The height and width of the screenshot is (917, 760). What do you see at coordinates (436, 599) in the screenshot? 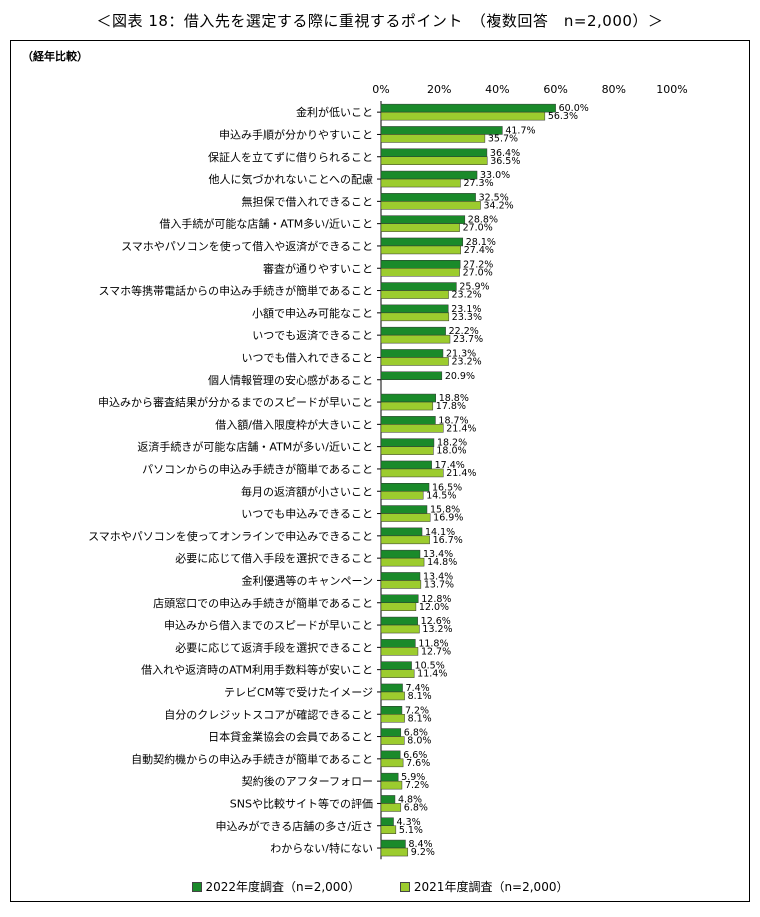
I see `data-label: 12.8%` at bounding box center [436, 599].